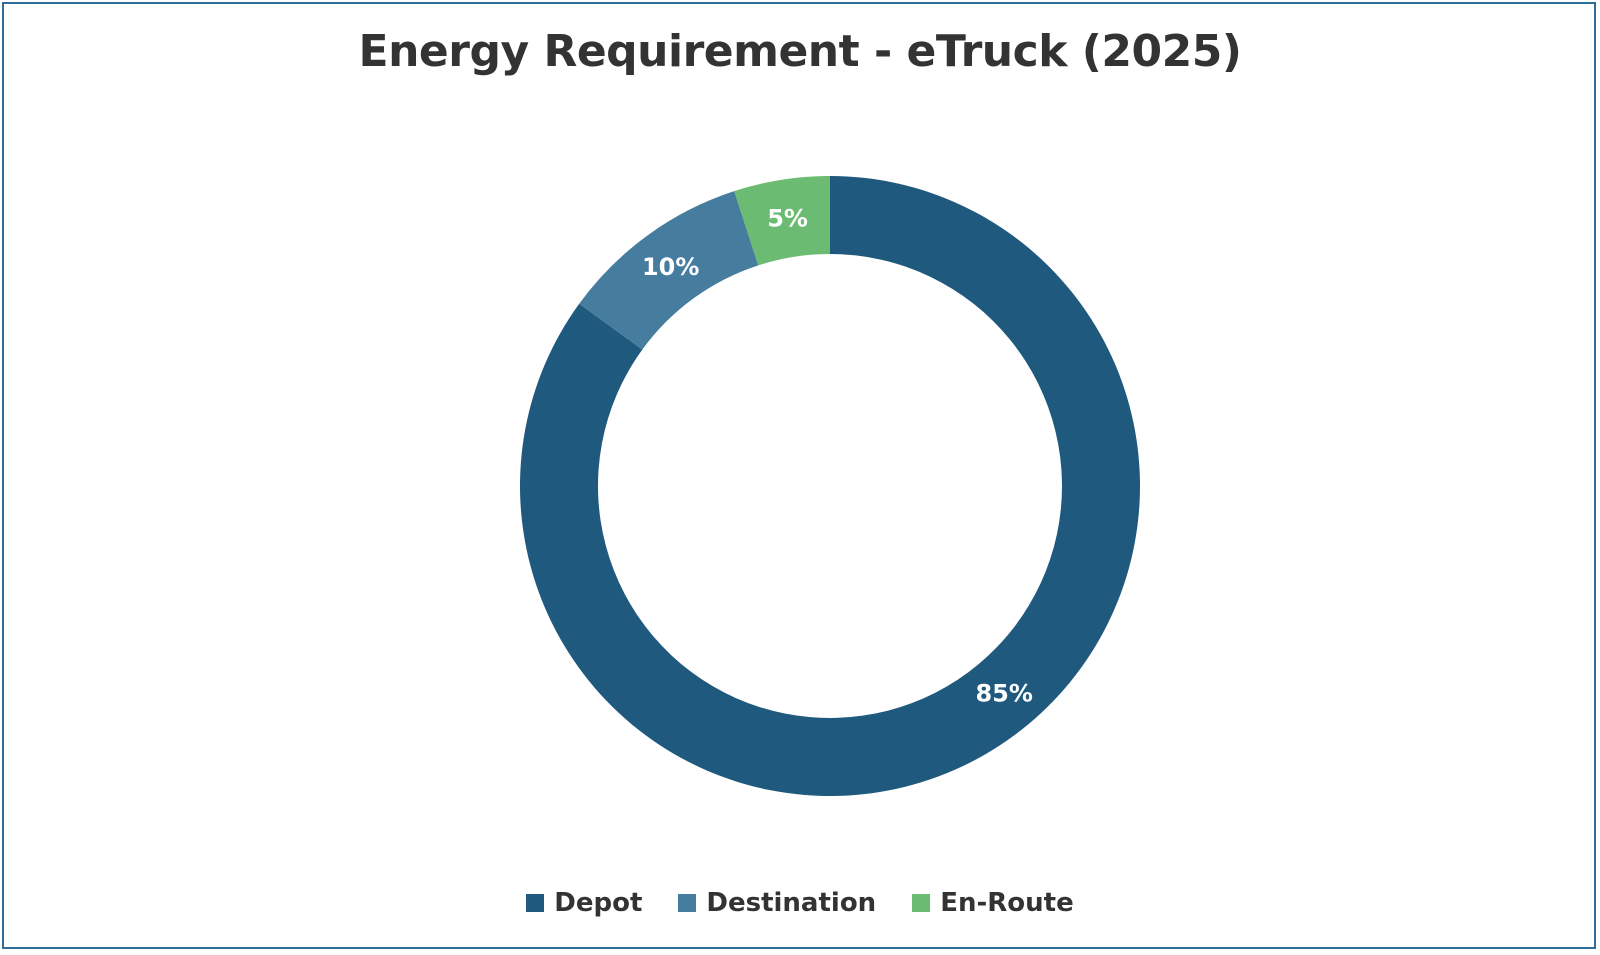 This screenshot has width=1600, height=955. What do you see at coordinates (1003, 694) in the screenshot?
I see `data-label-depot: 85%` at bounding box center [1003, 694].